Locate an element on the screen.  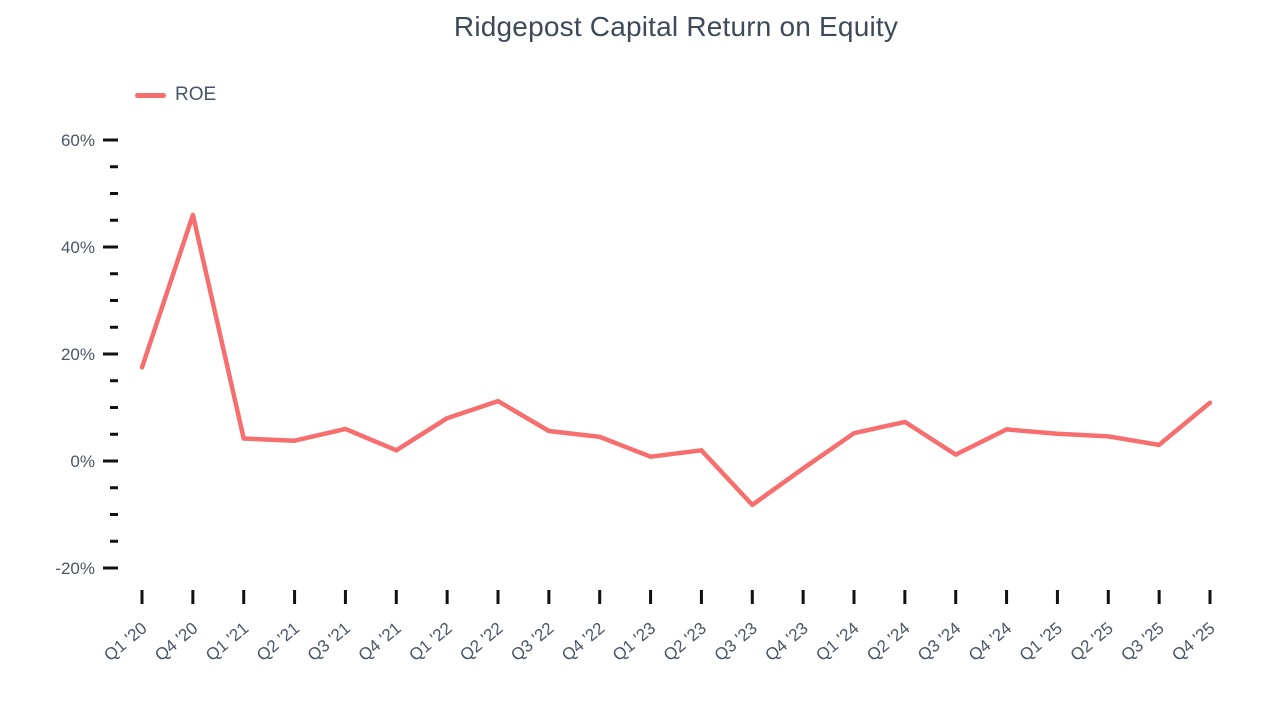
legend-line-swatch is located at coordinates (150, 95).